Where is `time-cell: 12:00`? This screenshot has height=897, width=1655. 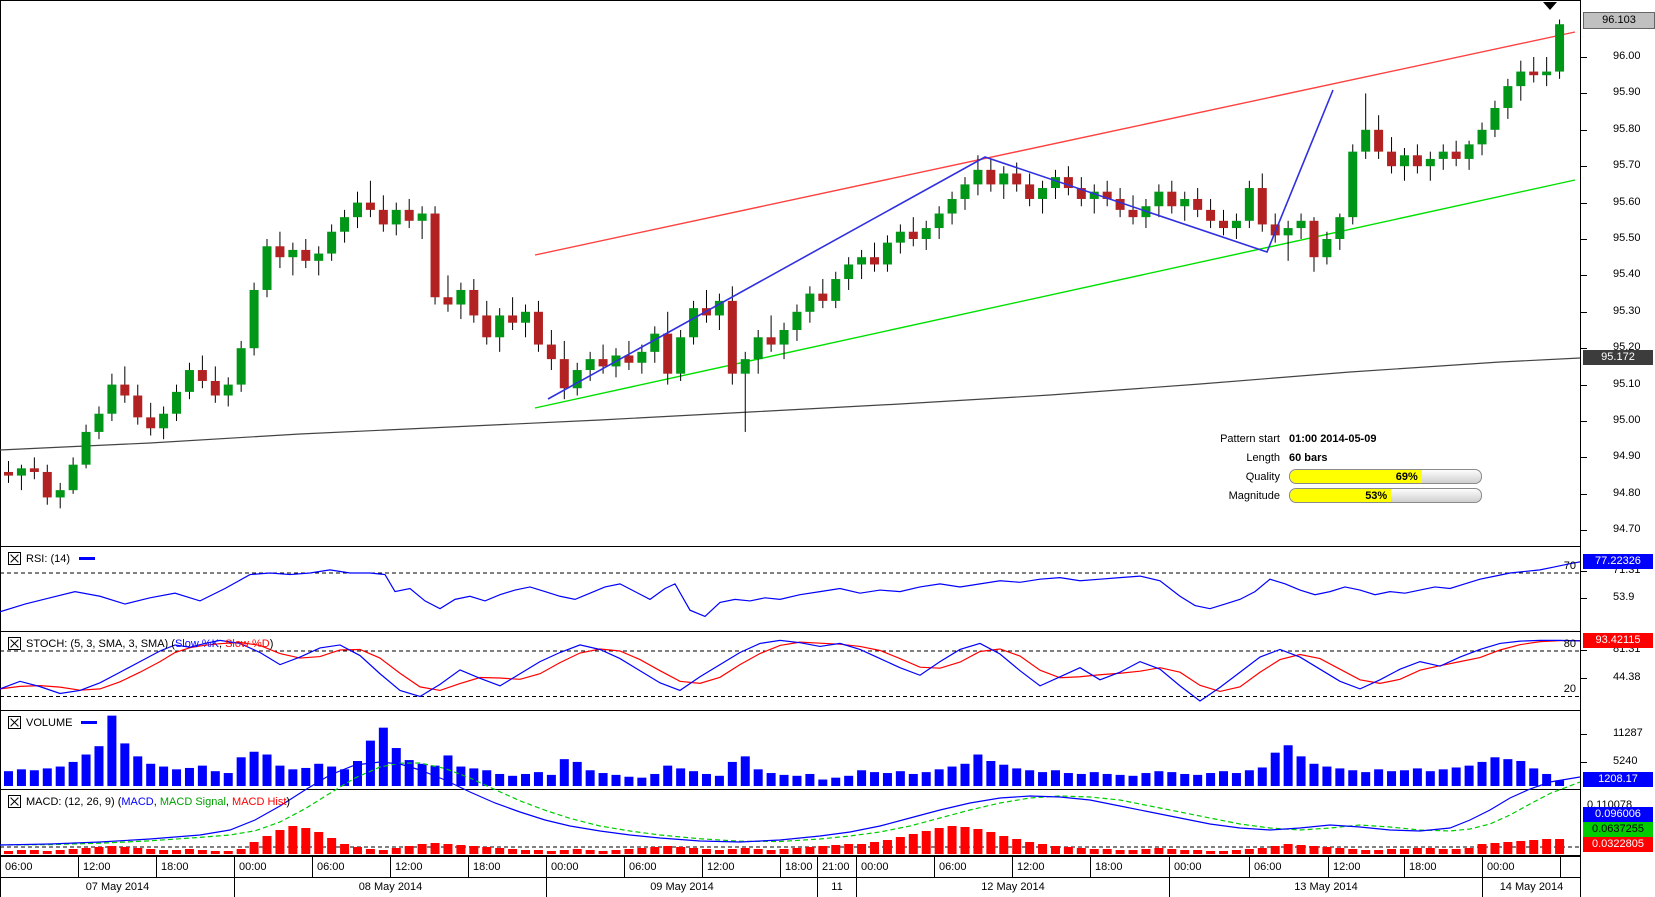 time-cell: 12:00 is located at coordinates (117, 867).